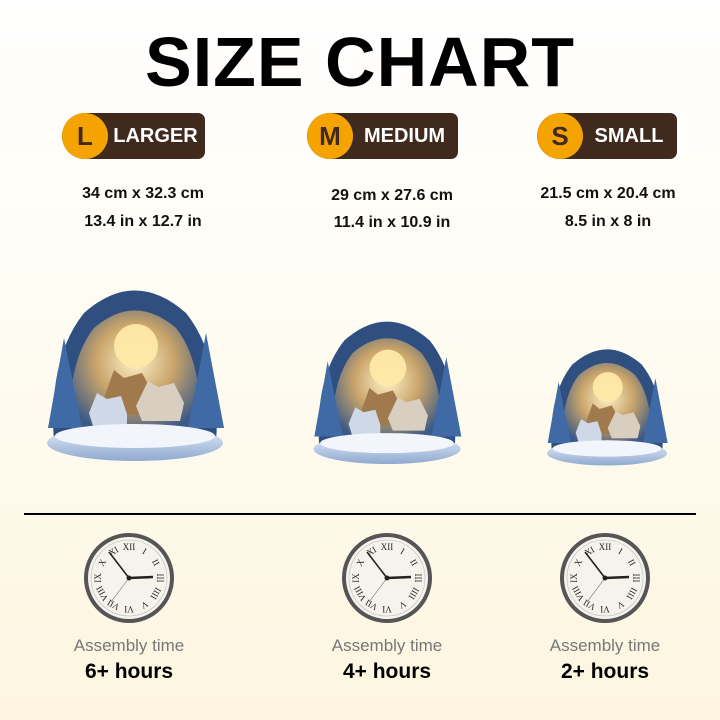  What do you see at coordinates (360, 62) in the screenshot?
I see `page-title: SIZE CHART` at bounding box center [360, 62].